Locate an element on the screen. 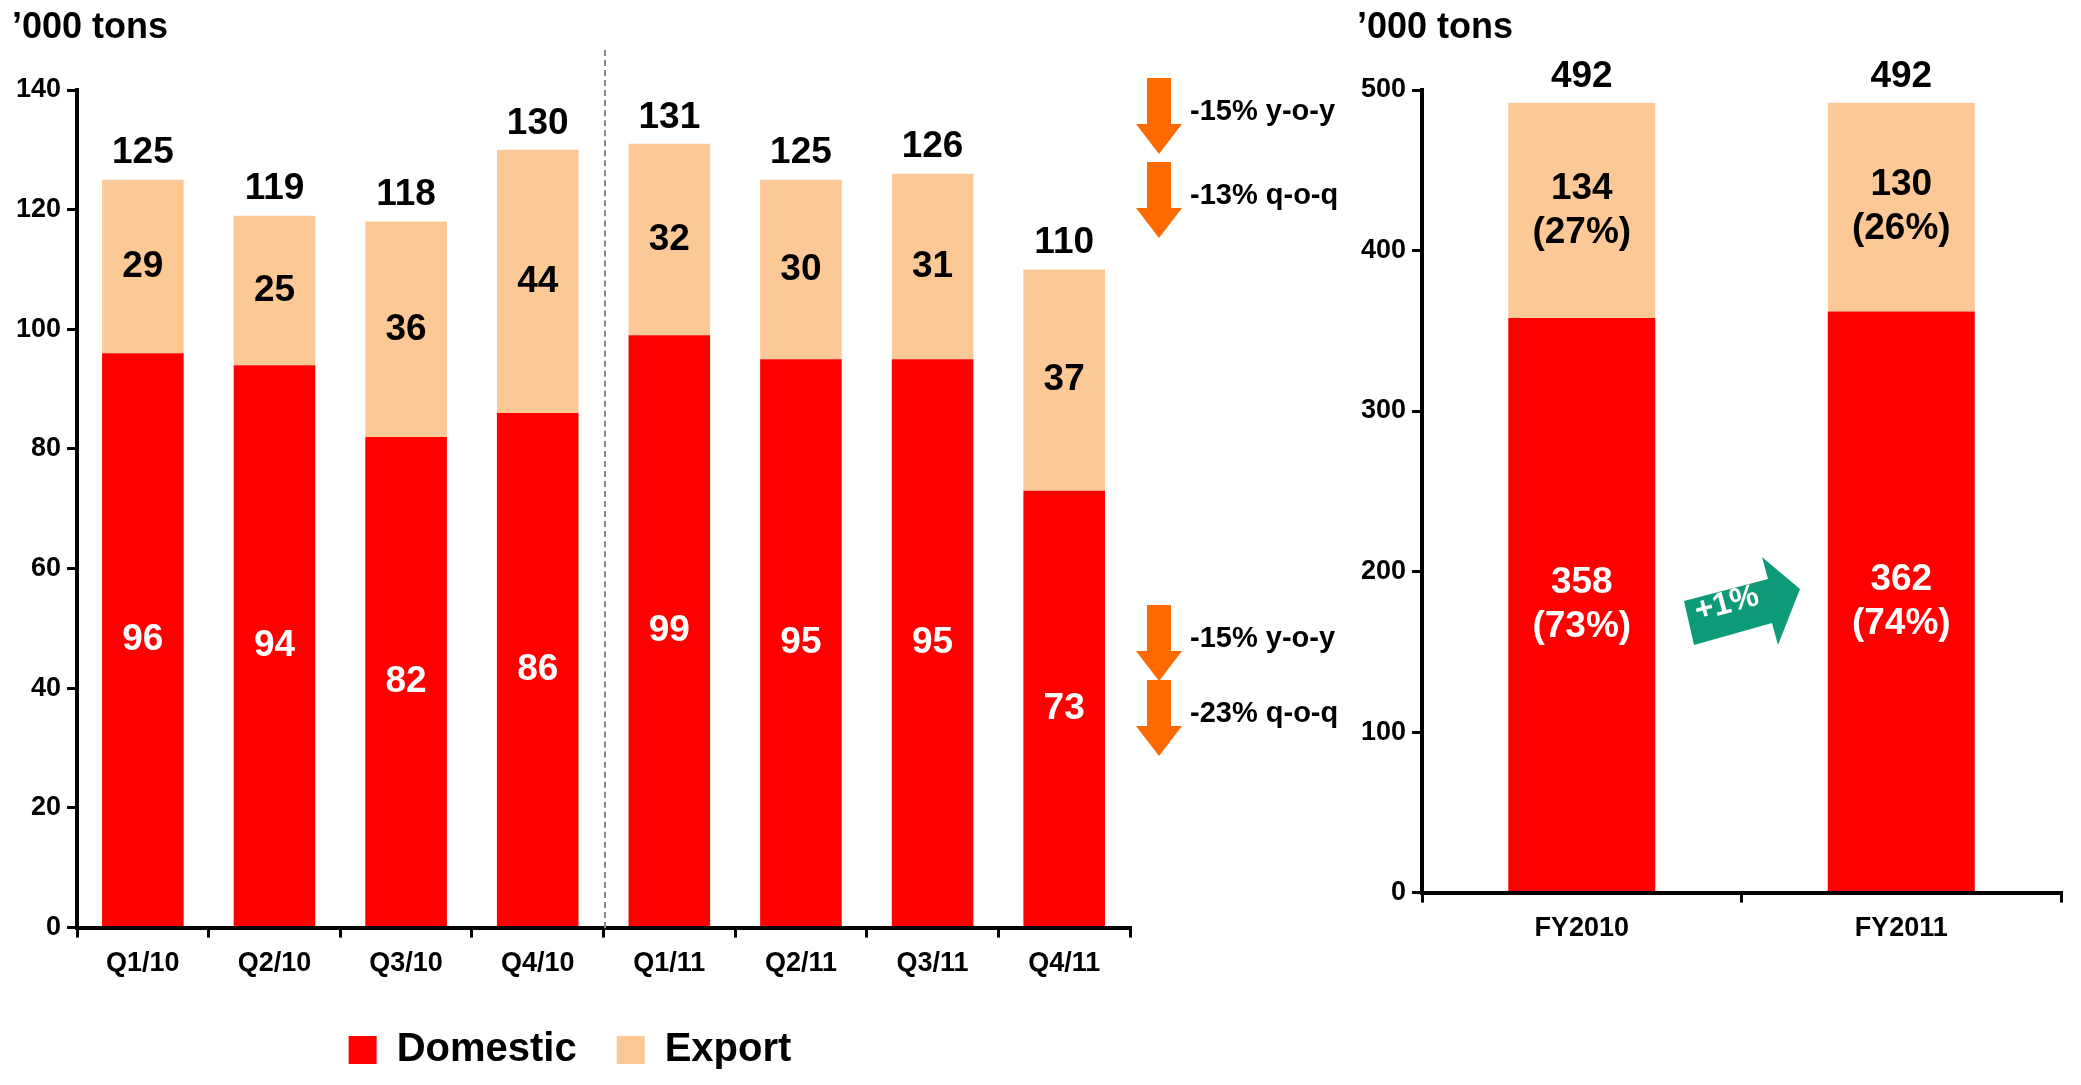  data-label: 130 (26%) is located at coordinates (1901, 205).